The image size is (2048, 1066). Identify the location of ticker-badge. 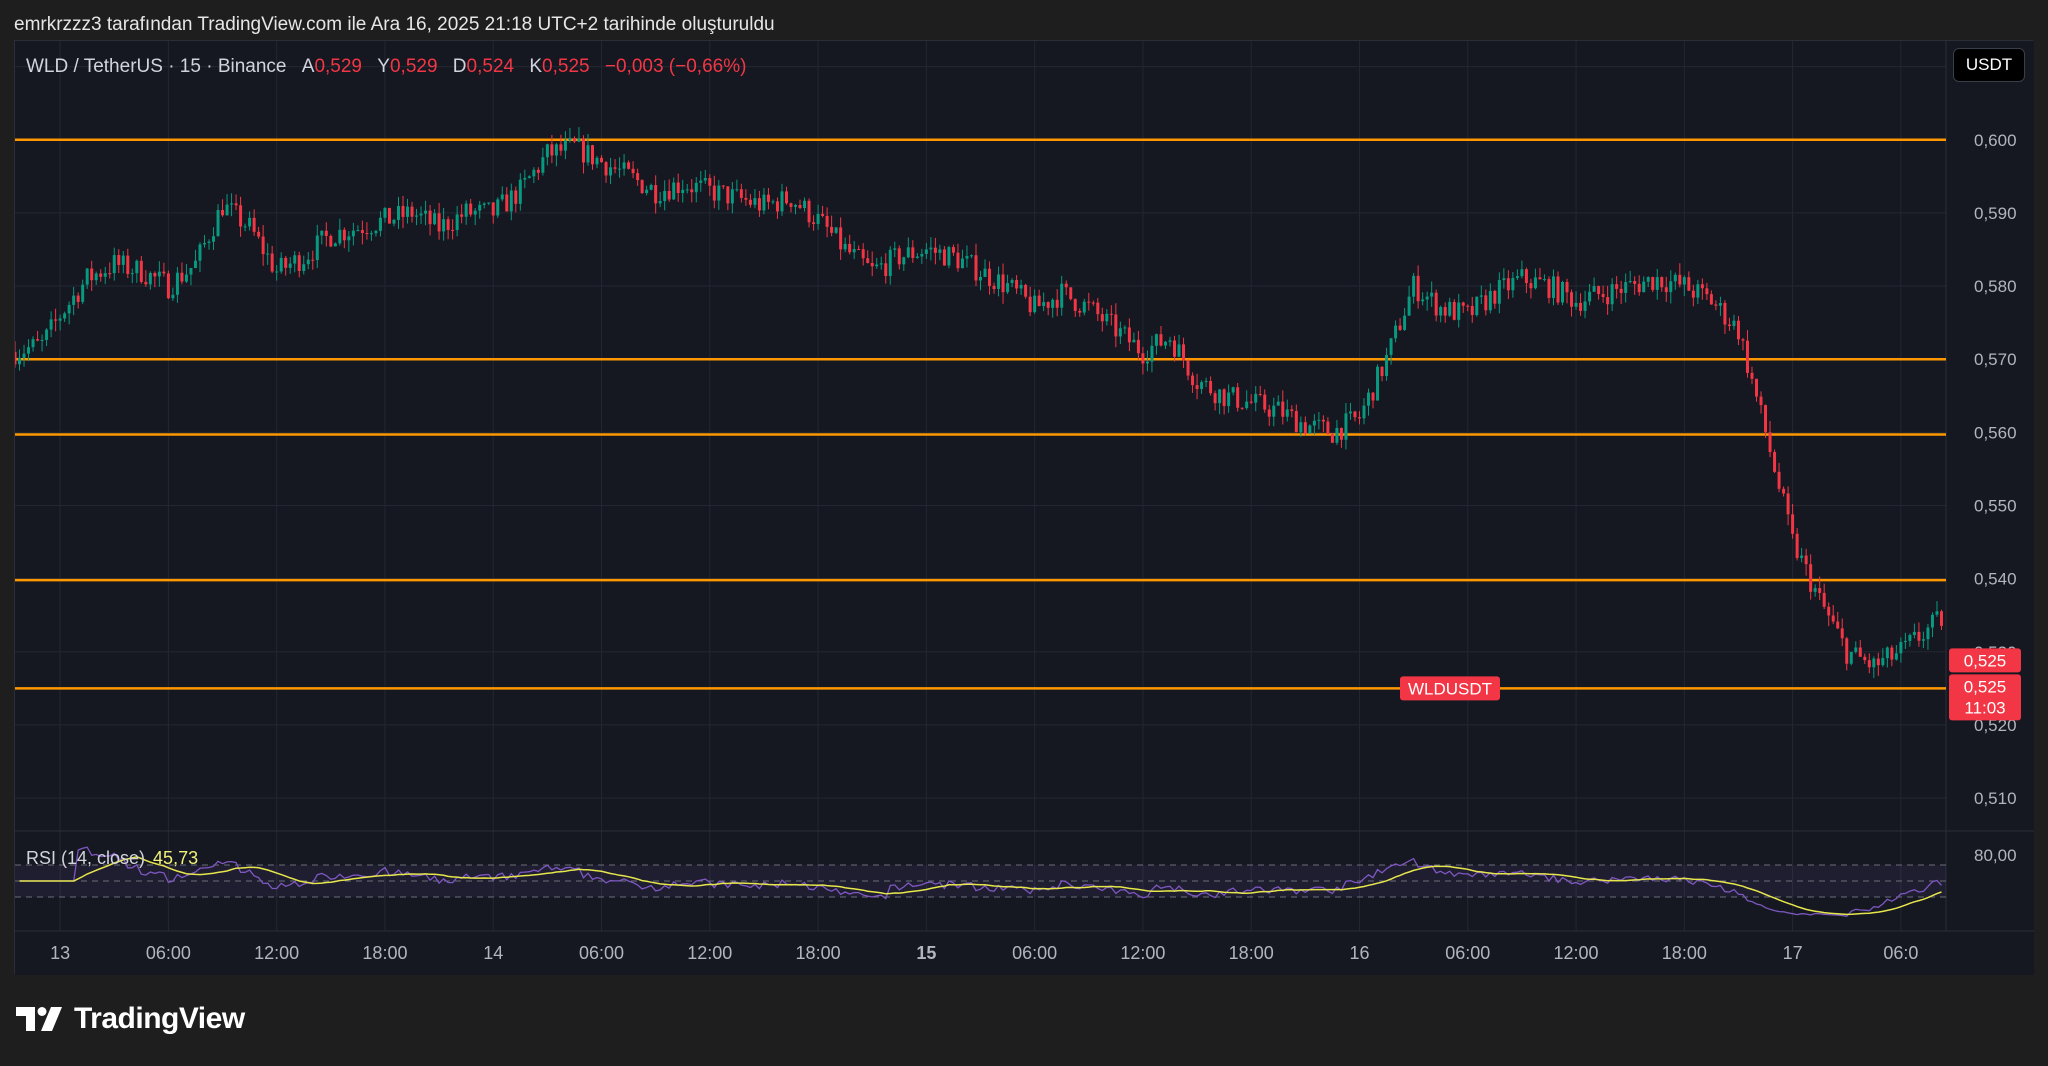
(1450, 688).